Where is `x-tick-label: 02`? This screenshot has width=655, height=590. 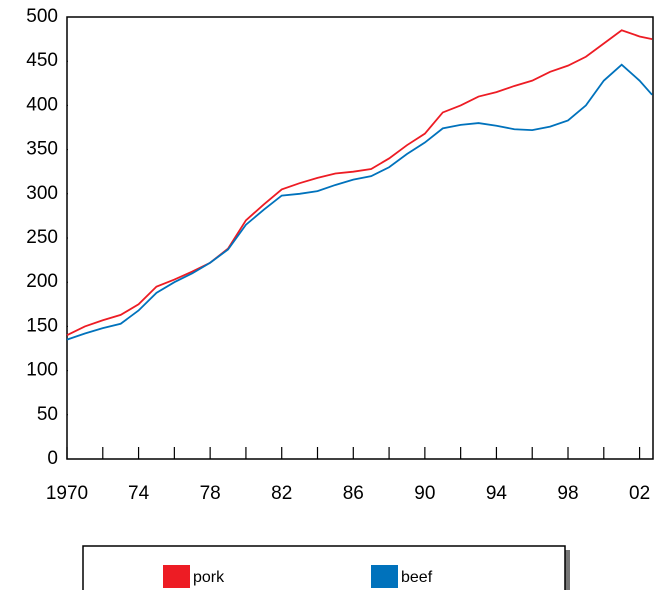
x-tick-label: 02 is located at coordinates (639, 493).